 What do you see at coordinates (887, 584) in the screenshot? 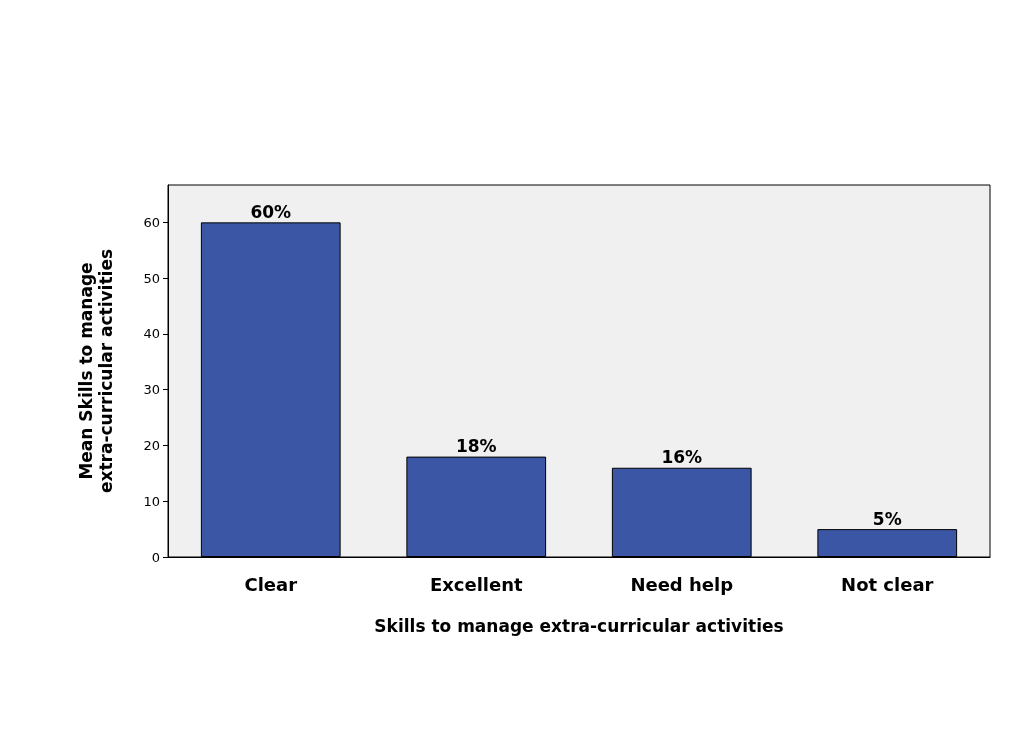
I see `x-tick-label: Not clear` at bounding box center [887, 584].